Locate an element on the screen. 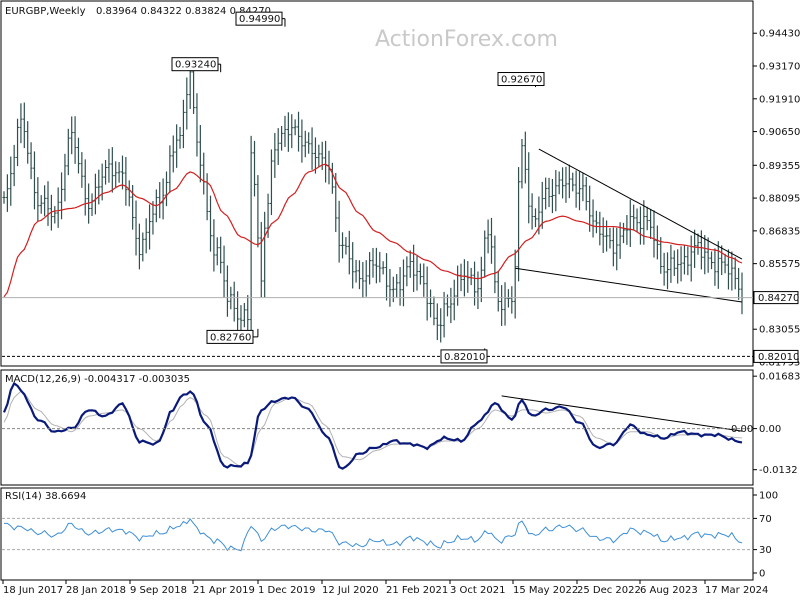 The height and width of the screenshot is (600, 800). svg-text: 0.94990 is located at coordinates (259, 19).